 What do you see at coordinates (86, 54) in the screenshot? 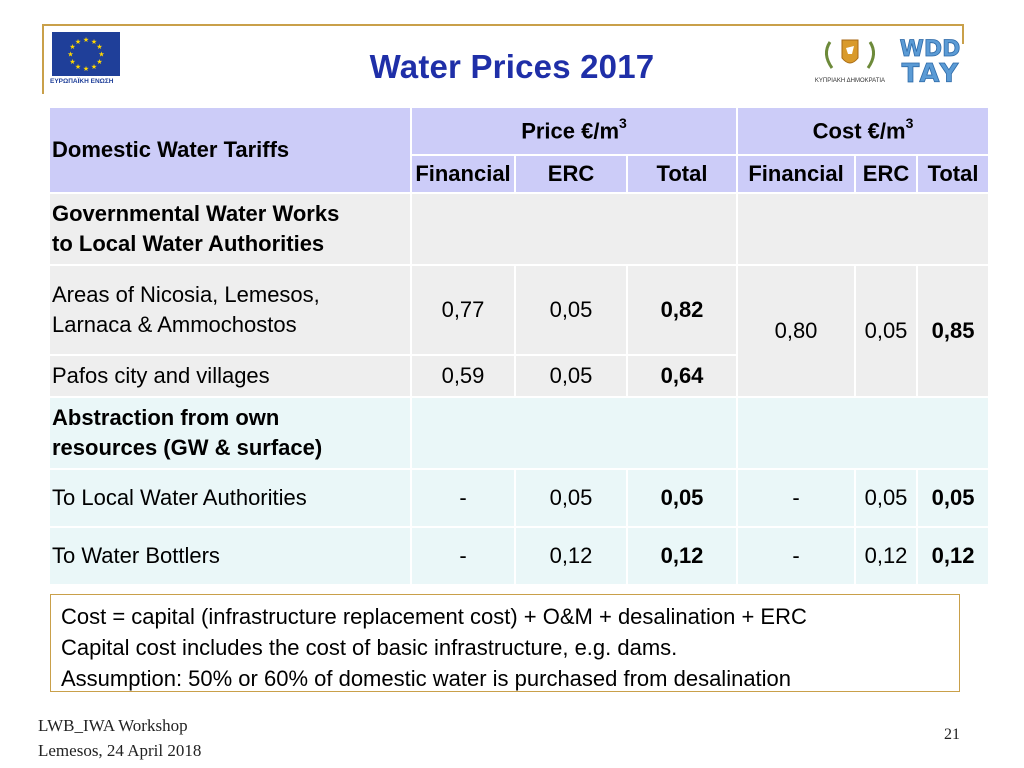
I see `eu-flag-icon: ★ ★ ★ ★ ★ ★ ★ ★ ★ ★ ★ ★` at bounding box center [86, 54].